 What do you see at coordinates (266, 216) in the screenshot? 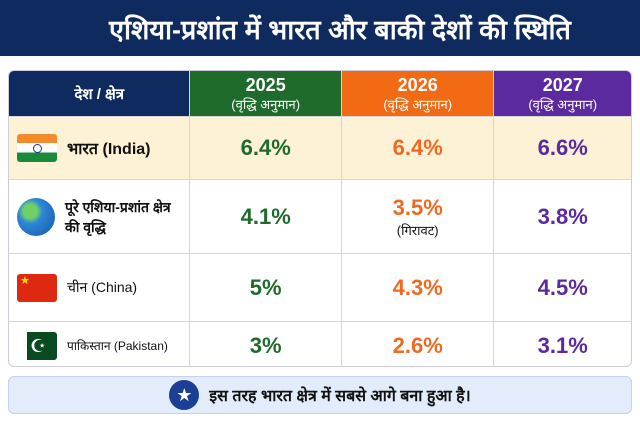
I see `value-2025: 4.1%` at bounding box center [266, 216].